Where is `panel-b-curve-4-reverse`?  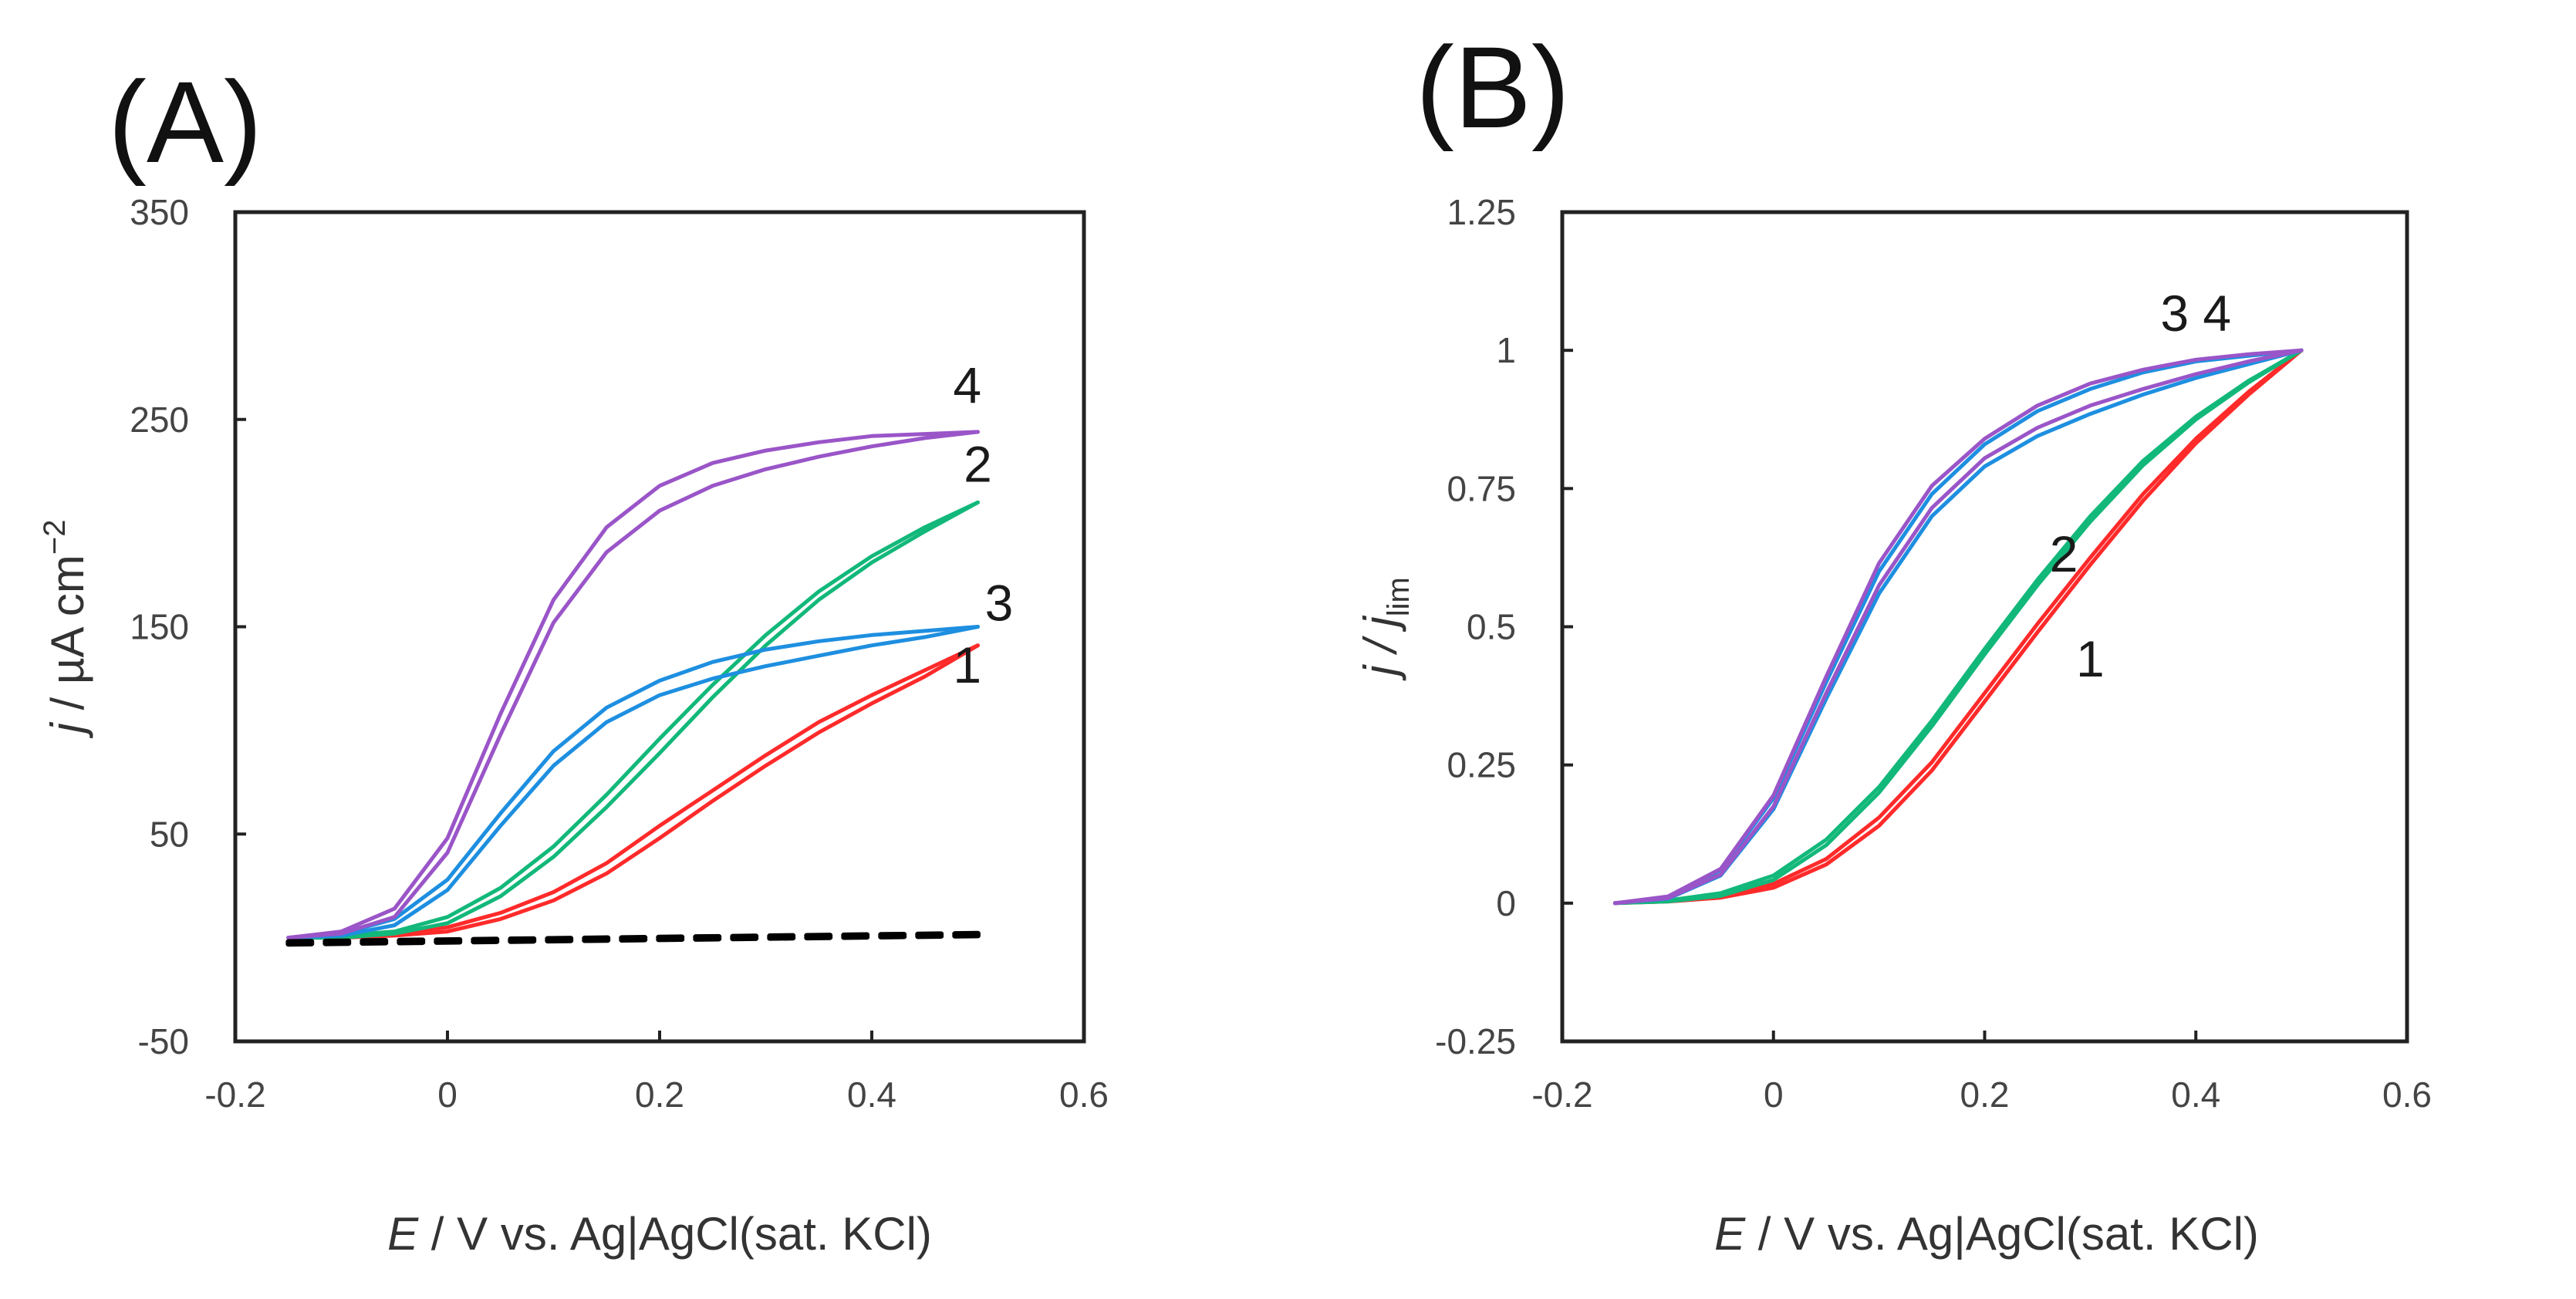 panel-b-curve-4-reverse is located at coordinates (1958, 627).